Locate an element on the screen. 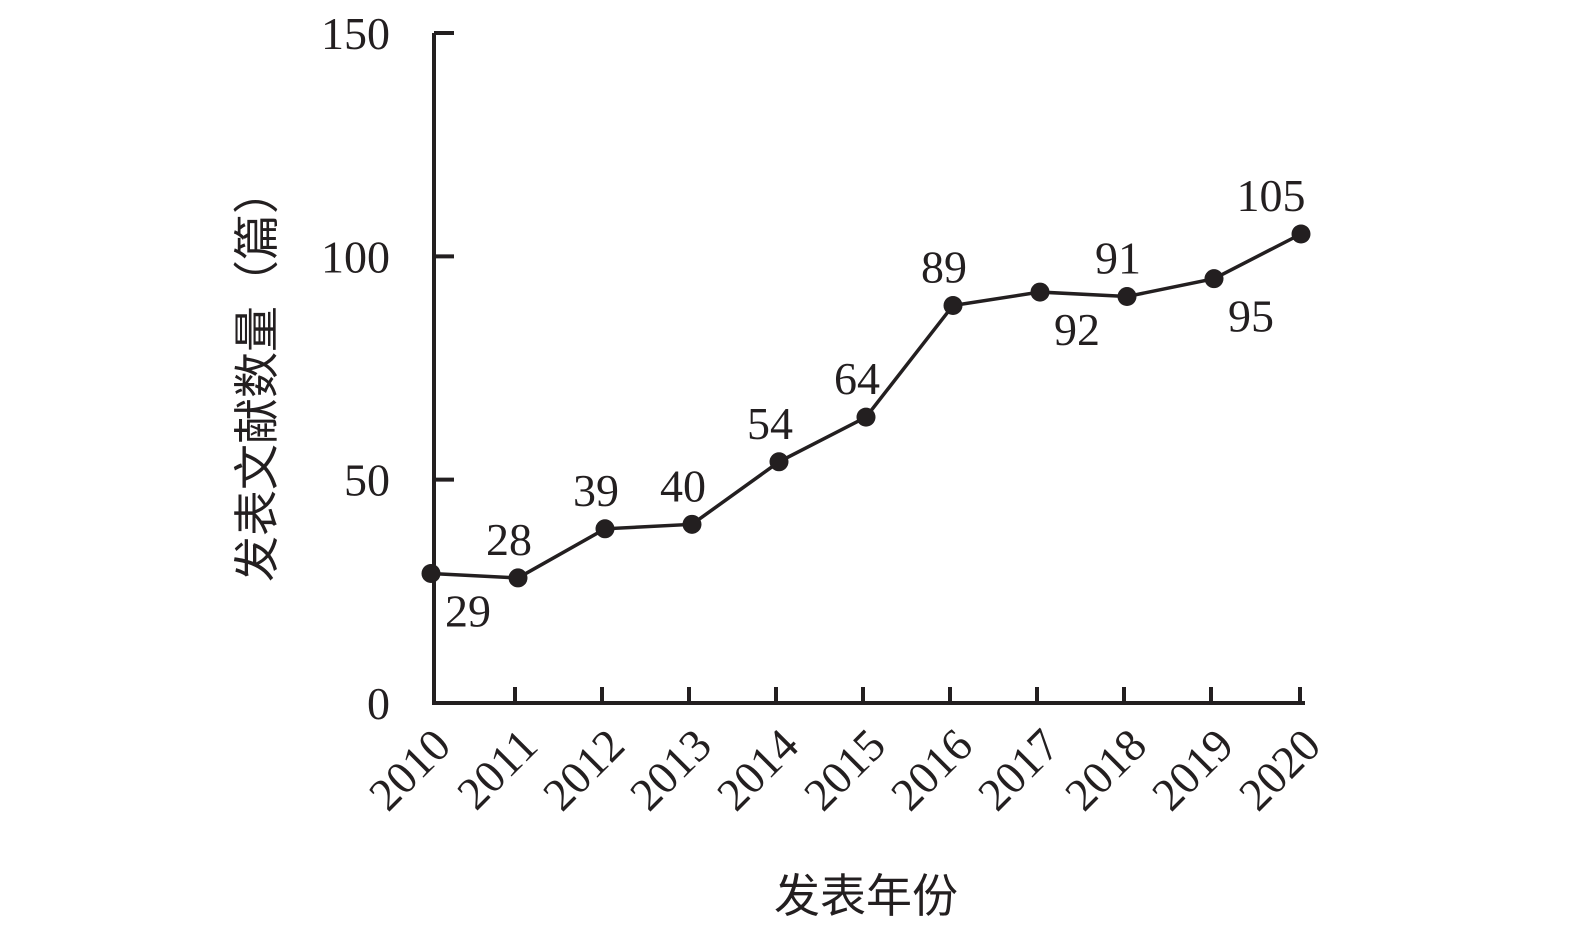 This screenshot has width=1575, height=937. x-tick-label: 2011 is located at coordinates (497, 769).